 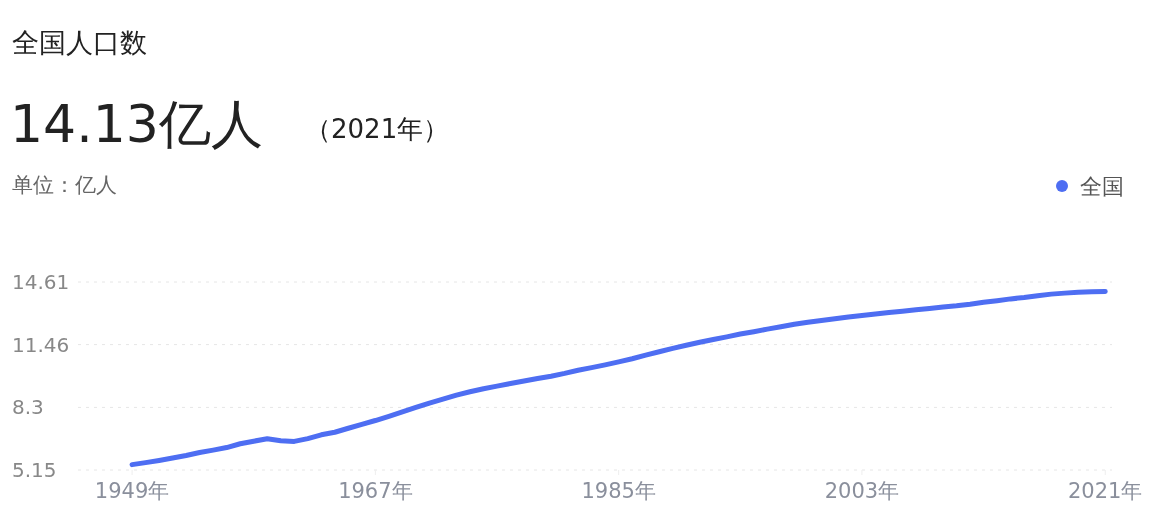 I want to click on chart-subtitle: 14.13亿人, so click(x=136, y=124).